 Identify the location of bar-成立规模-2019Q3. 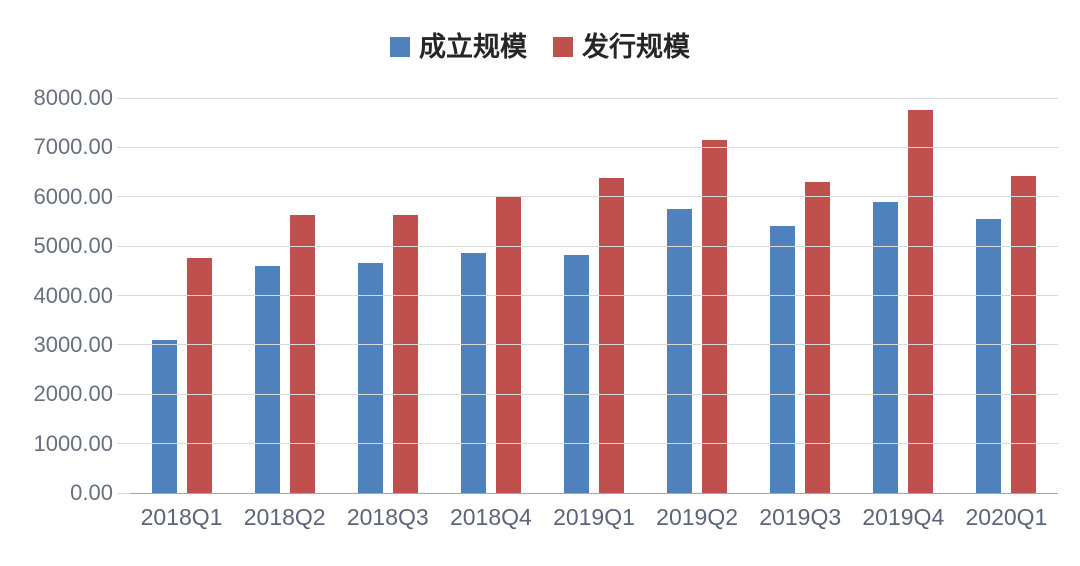
(783, 359).